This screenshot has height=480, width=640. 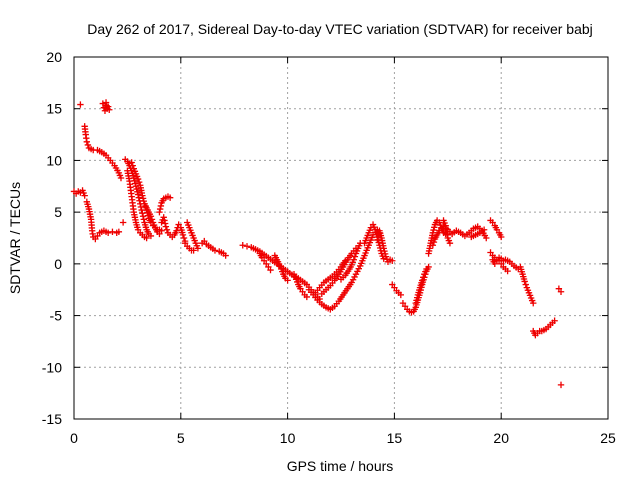 I want to click on y-axis-label: SDTVAR / TECUs, so click(x=15, y=238).